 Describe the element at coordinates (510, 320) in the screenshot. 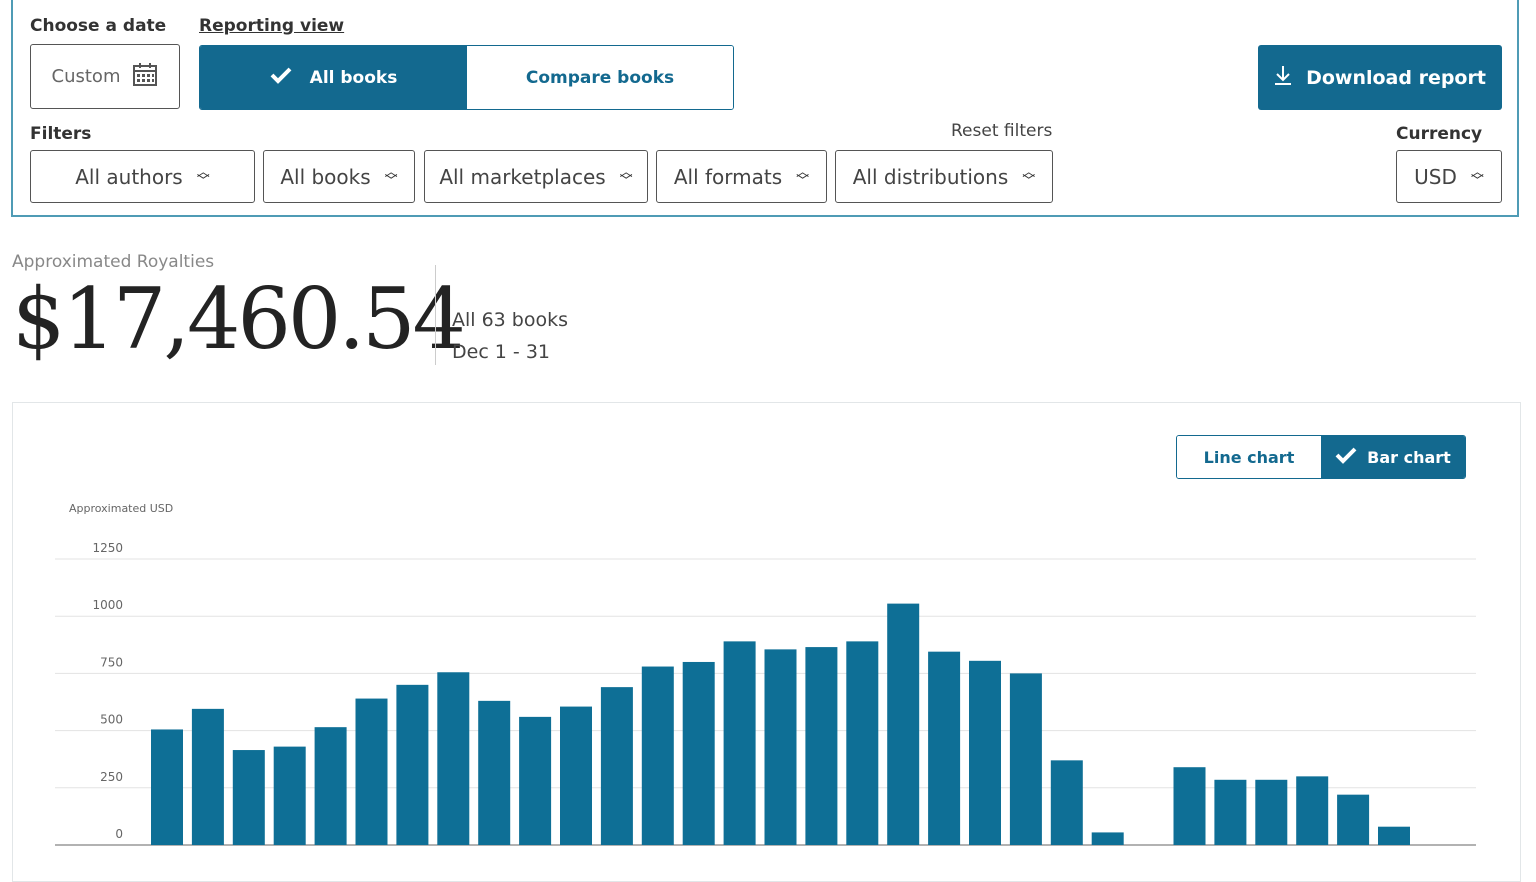

I see `books-count: All 63 books` at that location.